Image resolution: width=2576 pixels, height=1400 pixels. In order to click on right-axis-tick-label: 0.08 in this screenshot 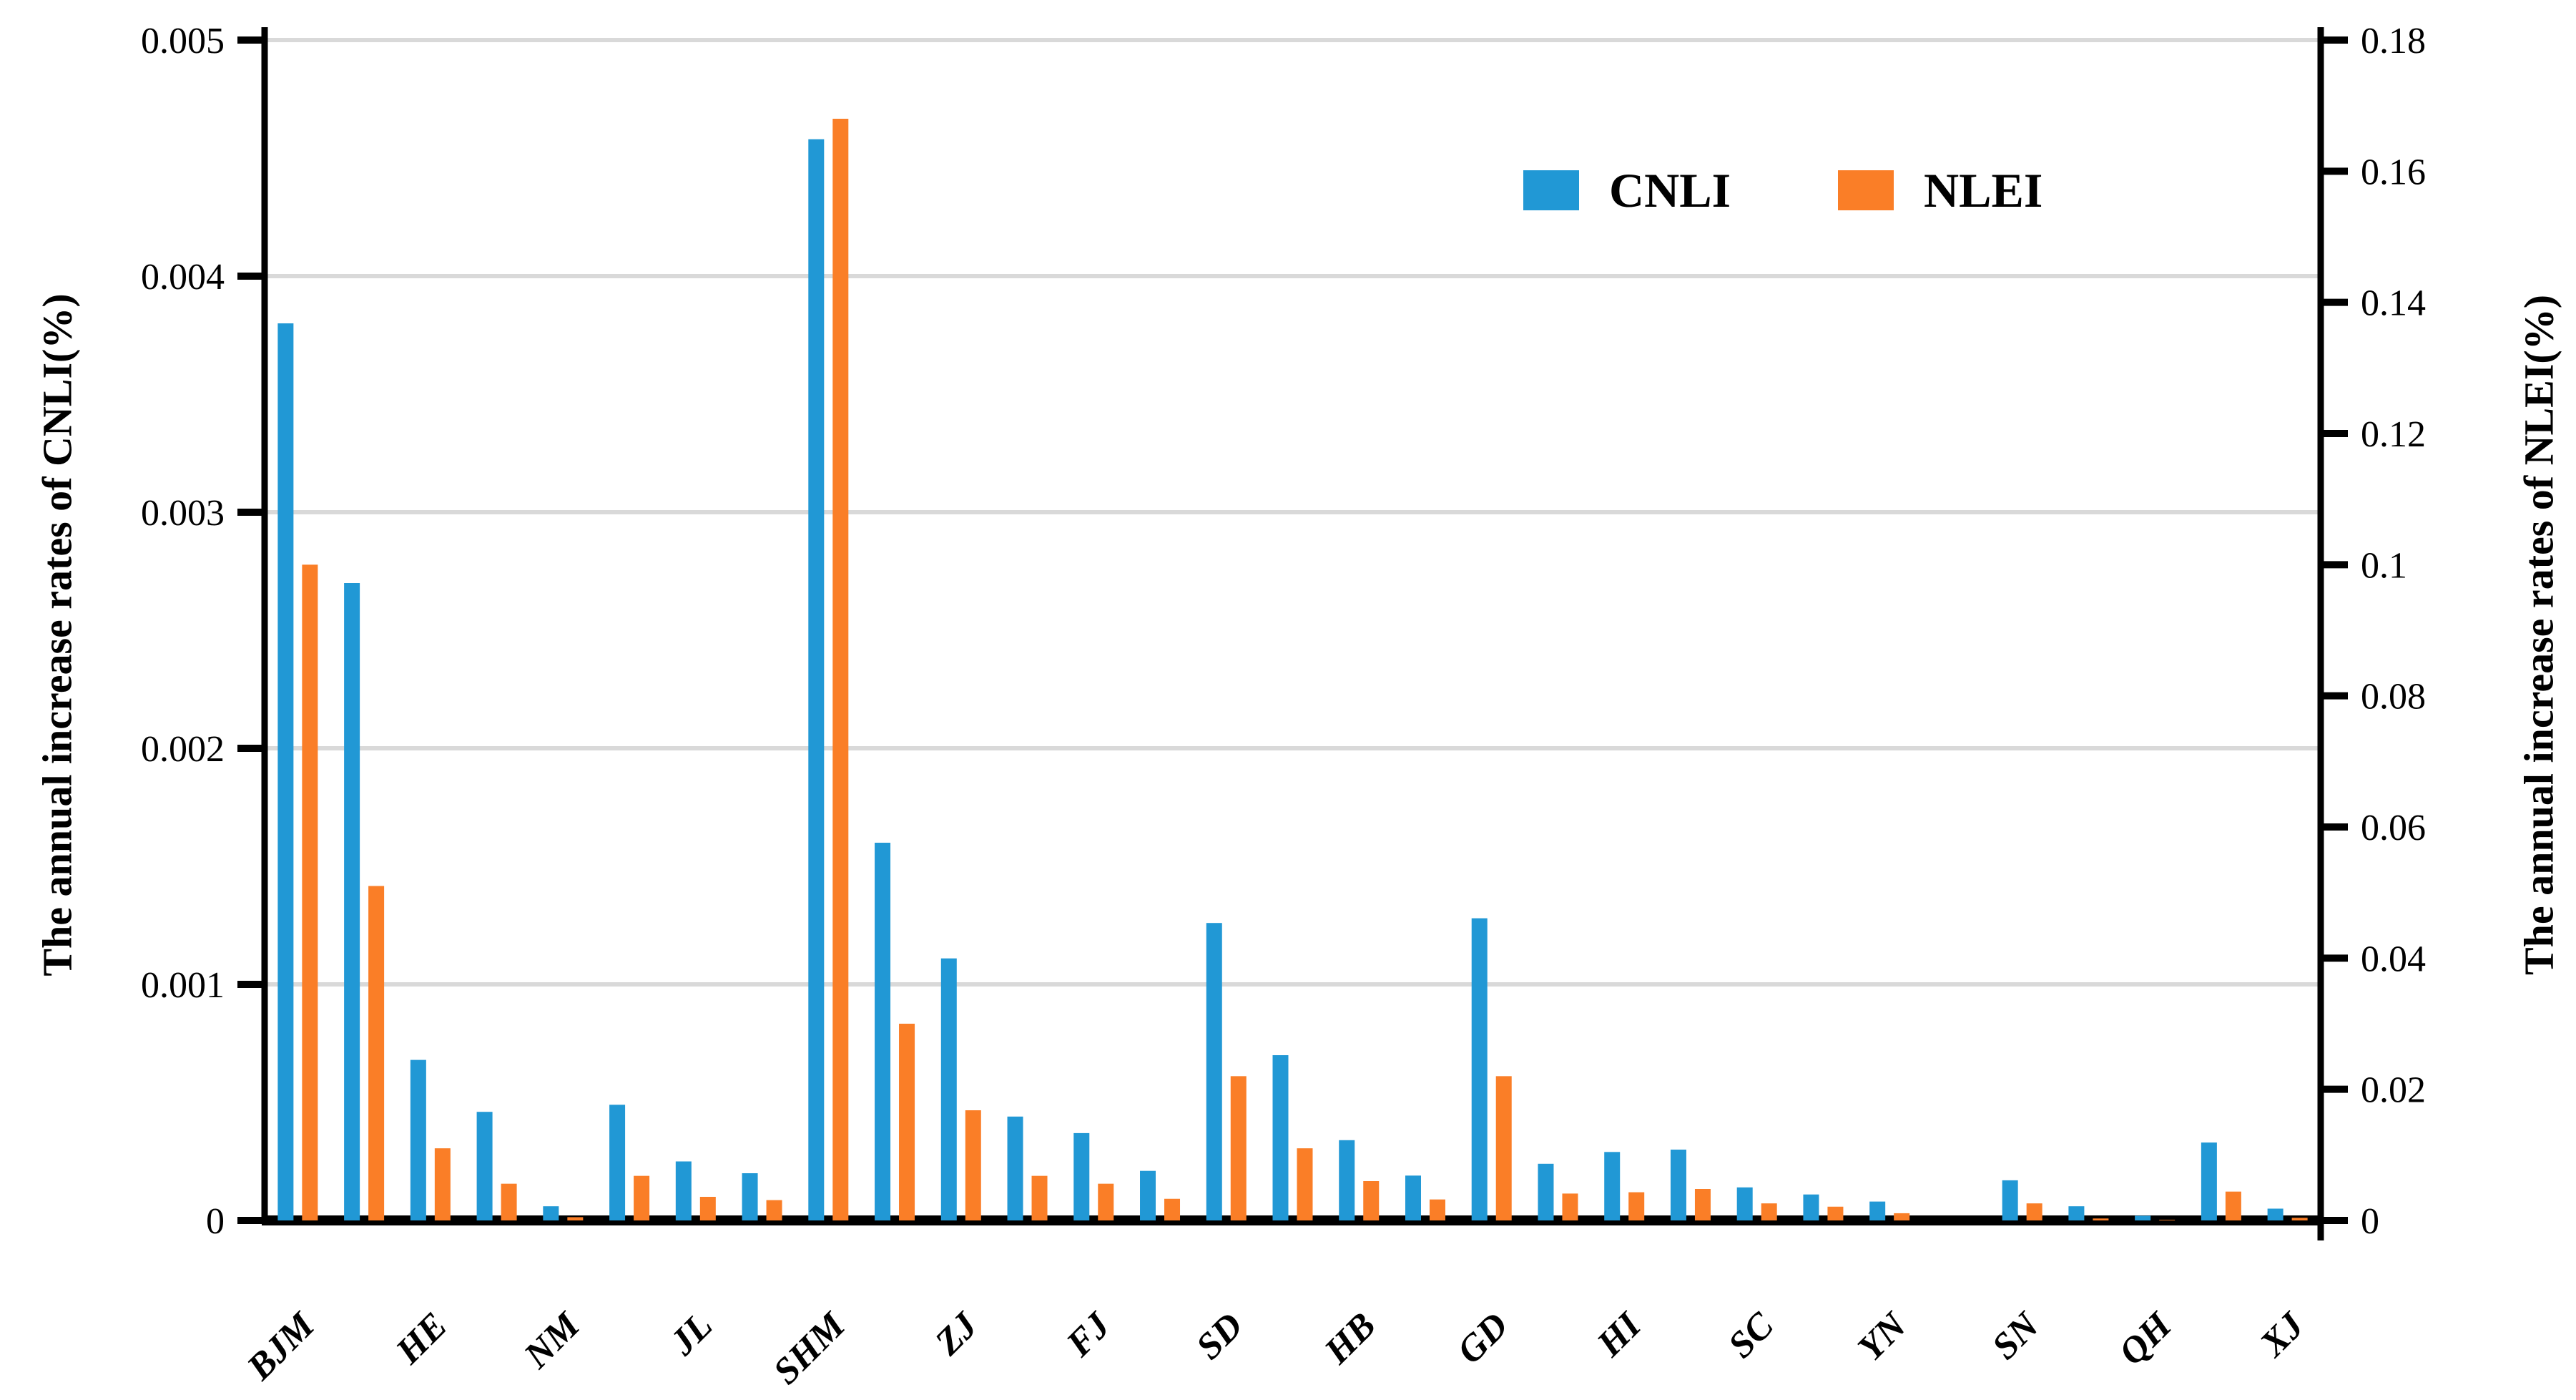, I will do `click(2393, 697)`.